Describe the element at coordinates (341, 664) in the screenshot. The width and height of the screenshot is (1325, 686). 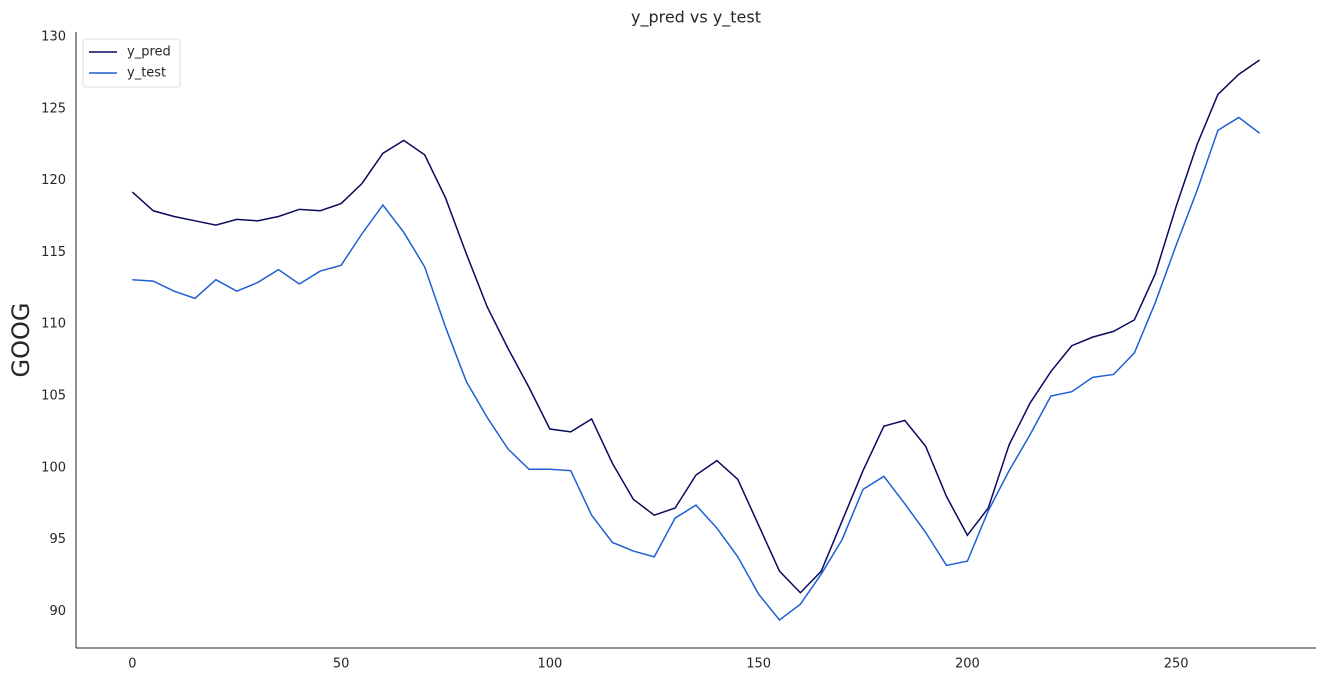
I see `x-tick-label: 50` at that location.